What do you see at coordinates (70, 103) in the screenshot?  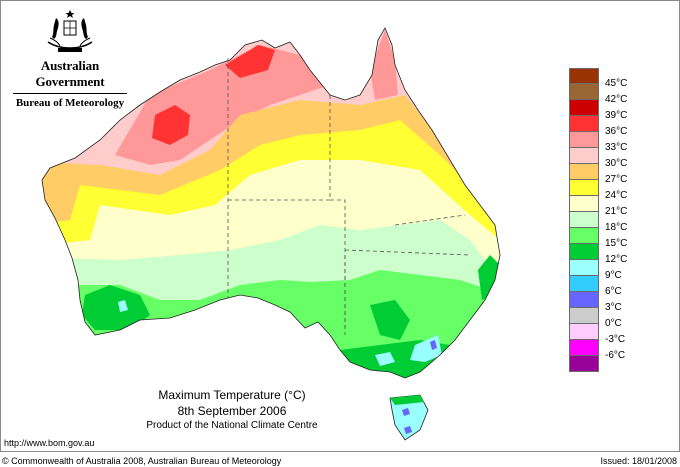 I see `agency-title: Bureau of Meteorology` at bounding box center [70, 103].